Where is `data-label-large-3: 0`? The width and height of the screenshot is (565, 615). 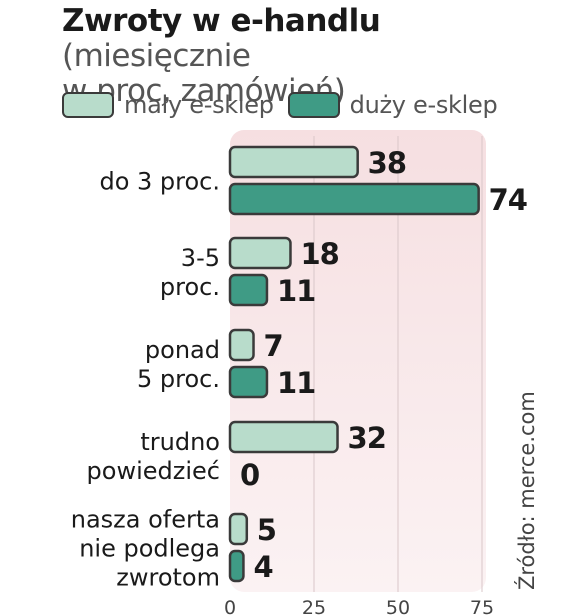 data-label-large-3: 0 is located at coordinates (249, 475).